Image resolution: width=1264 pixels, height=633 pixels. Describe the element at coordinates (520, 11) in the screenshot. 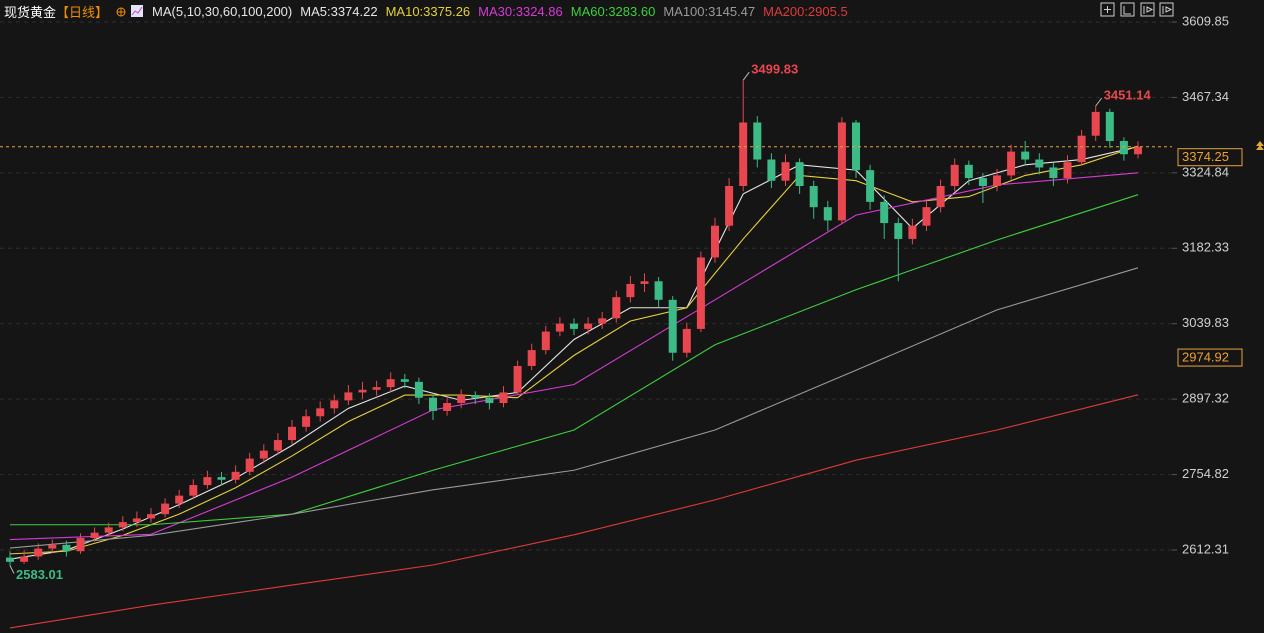

I see `legend-entry: MA30:3324.86` at that location.